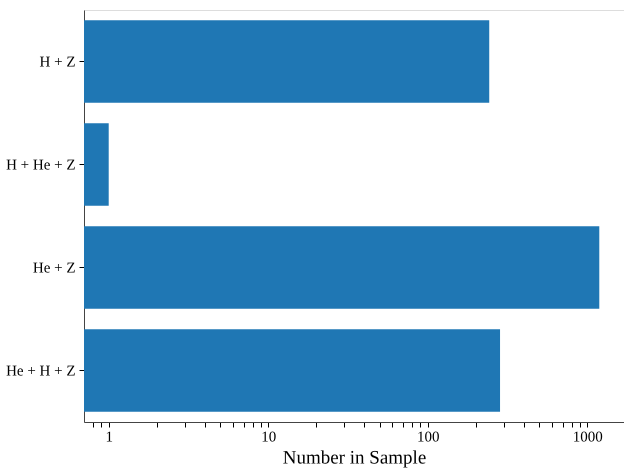  I want to click on x-tick-label: 1, so click(109, 438).